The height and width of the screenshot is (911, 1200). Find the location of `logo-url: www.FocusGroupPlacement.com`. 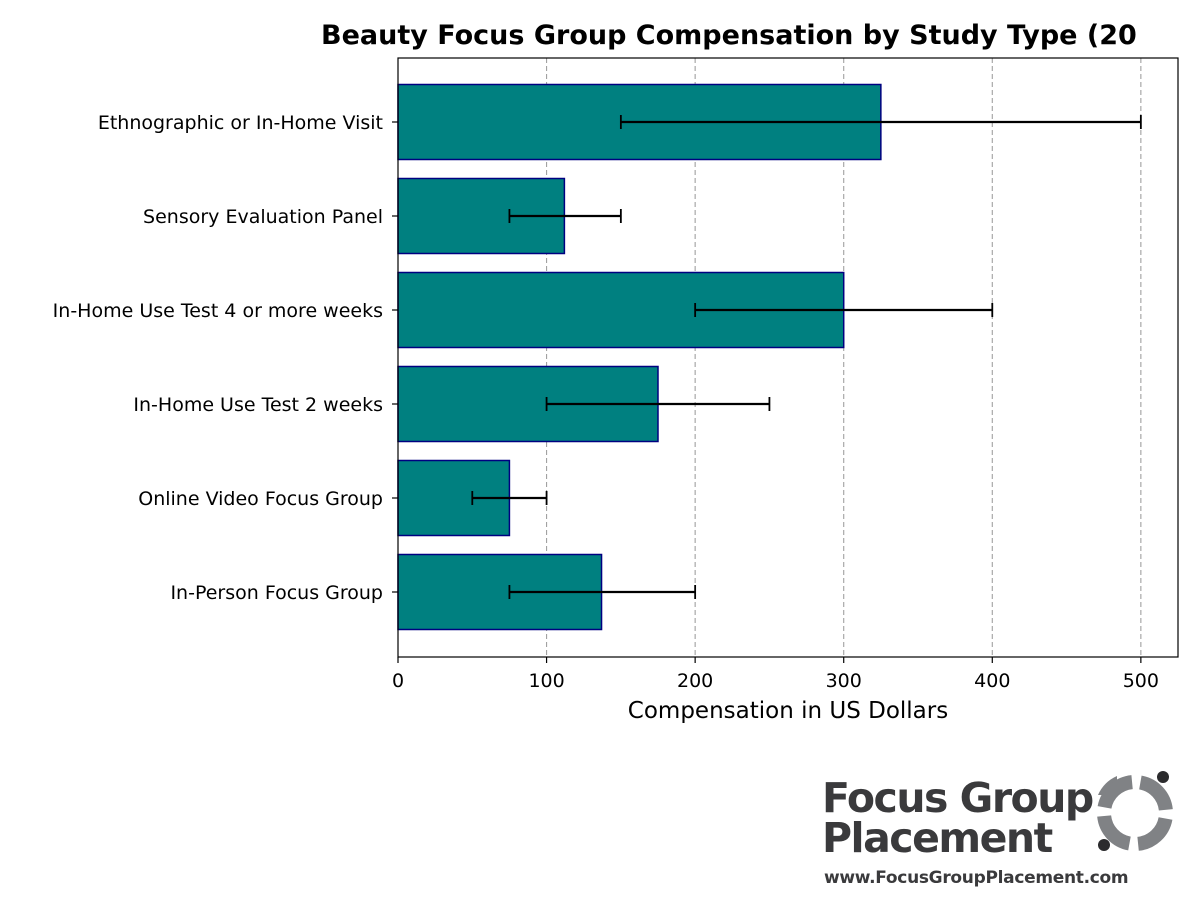

logo-url: www.FocusGroupPlacement.com is located at coordinates (976, 878).